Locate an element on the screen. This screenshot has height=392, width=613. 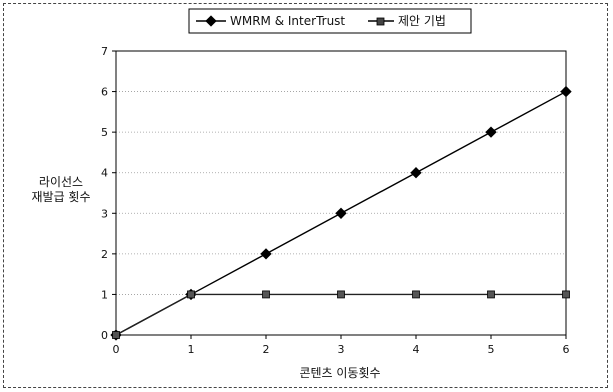
legend: WMRM & InterTrust 제안 기법 is located at coordinates (330, 21).